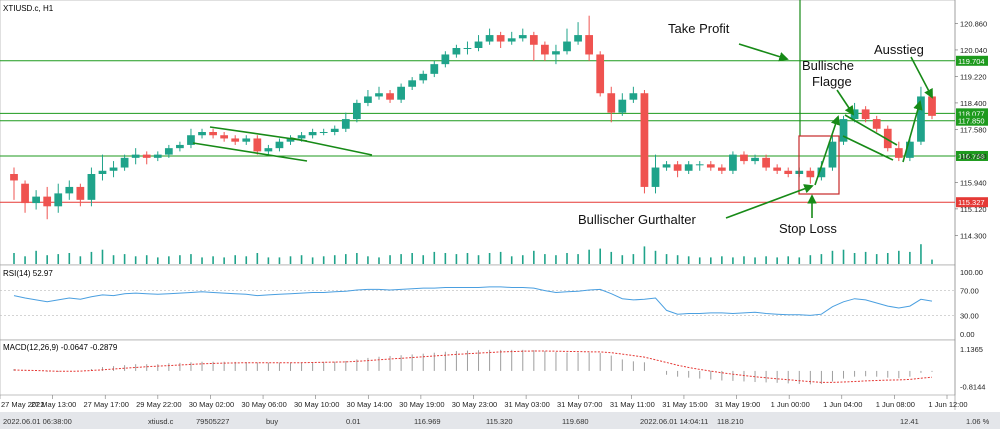 This screenshot has height=429, width=1000. What do you see at coordinates (212, 421) in the screenshot?
I see `status-cell-2: 79505227` at bounding box center [212, 421].